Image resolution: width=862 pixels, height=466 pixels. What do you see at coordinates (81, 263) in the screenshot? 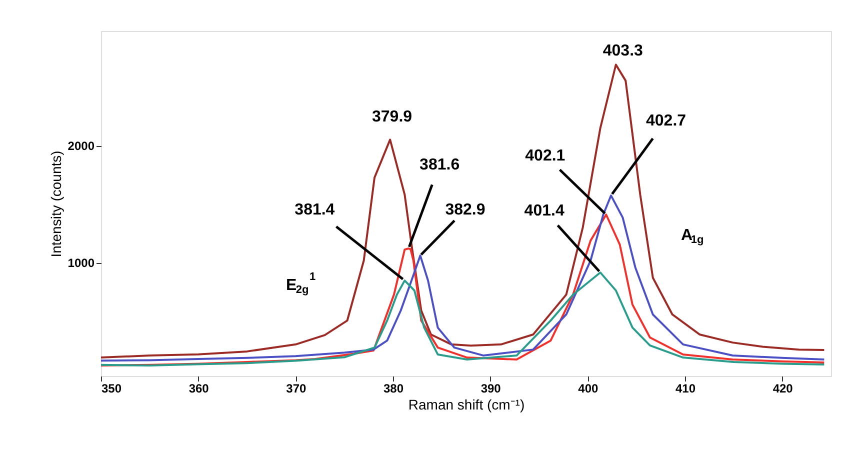
I see `y-tick-label: 1000` at bounding box center [81, 263].